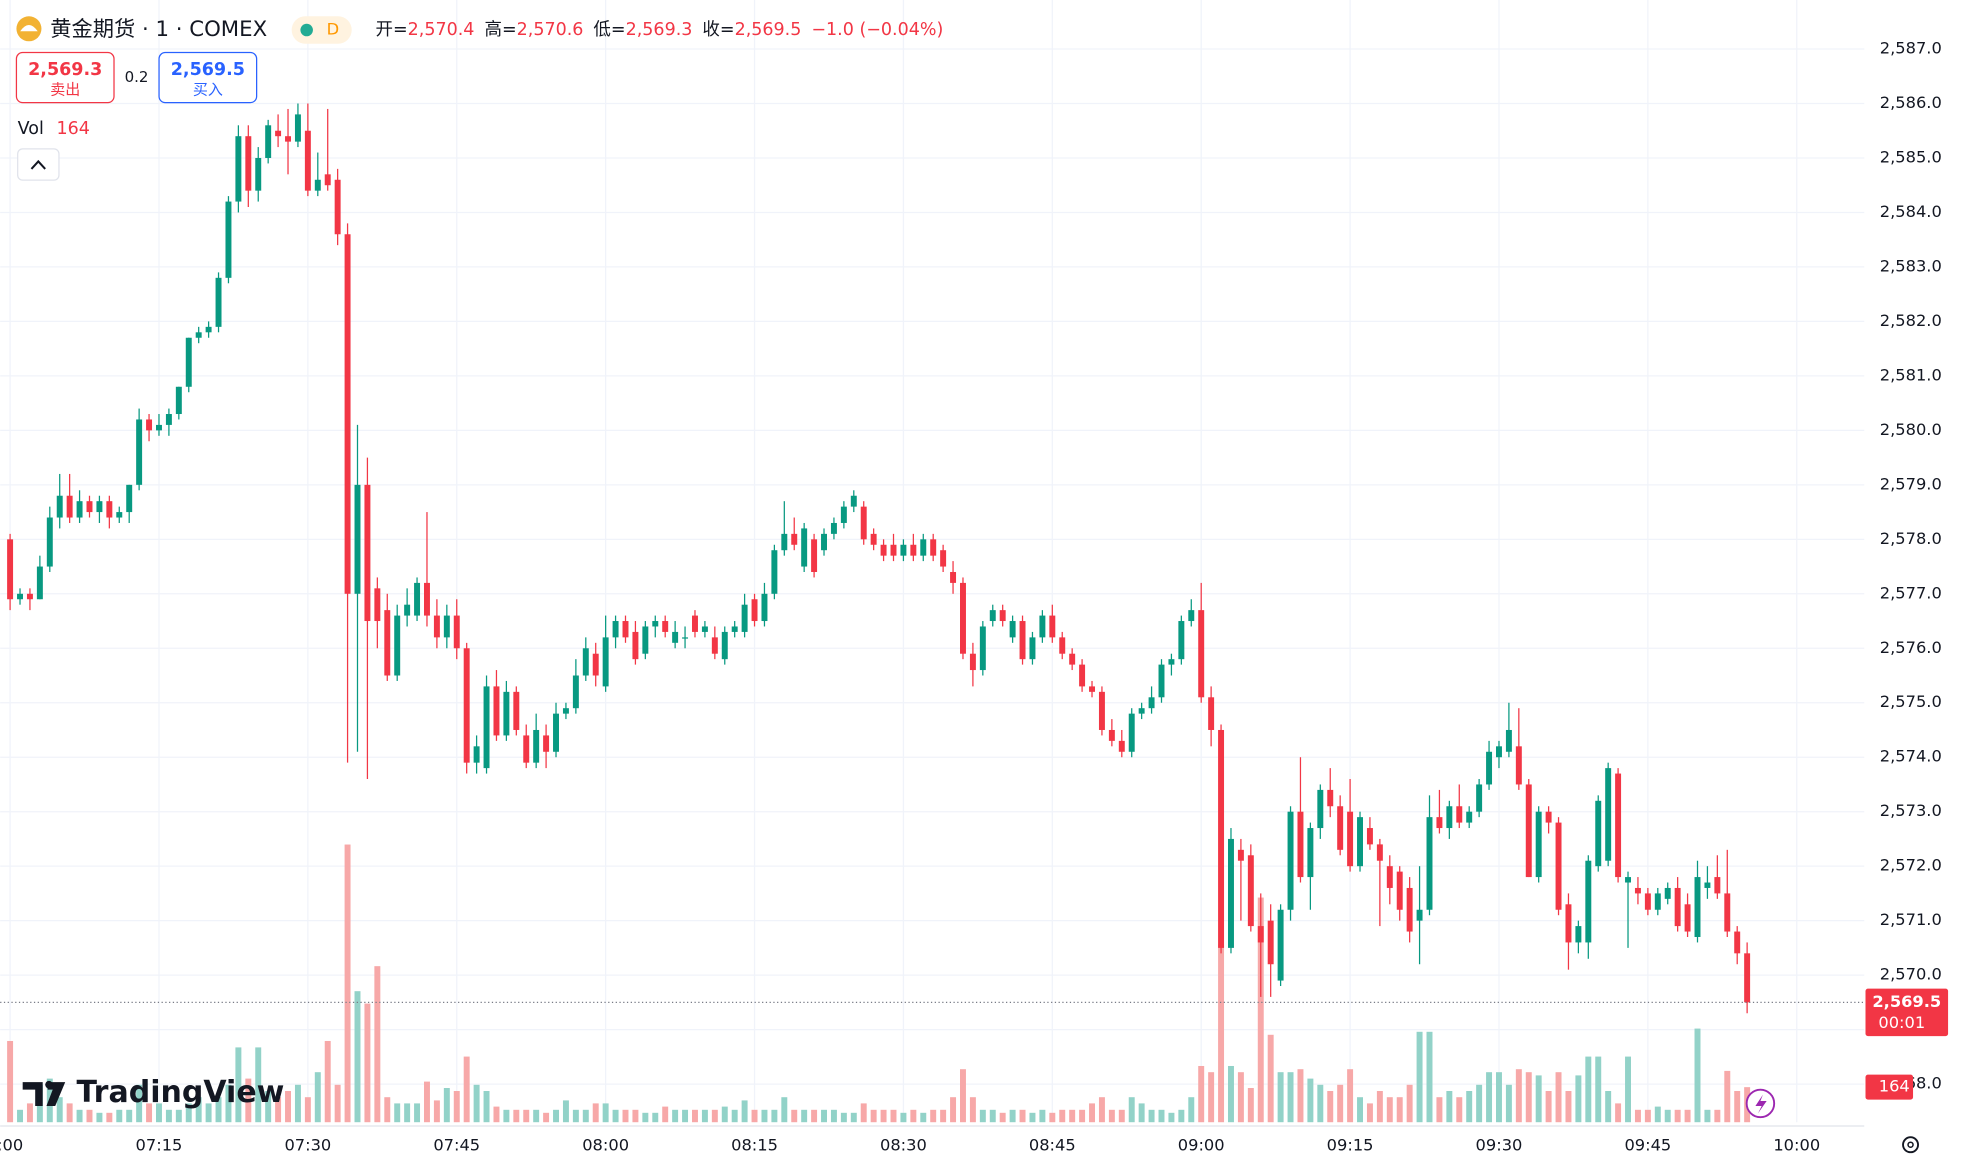 The height and width of the screenshot is (1171, 1962). Describe the element at coordinates (1761, 1104) in the screenshot. I see `lightning-icon` at that location.